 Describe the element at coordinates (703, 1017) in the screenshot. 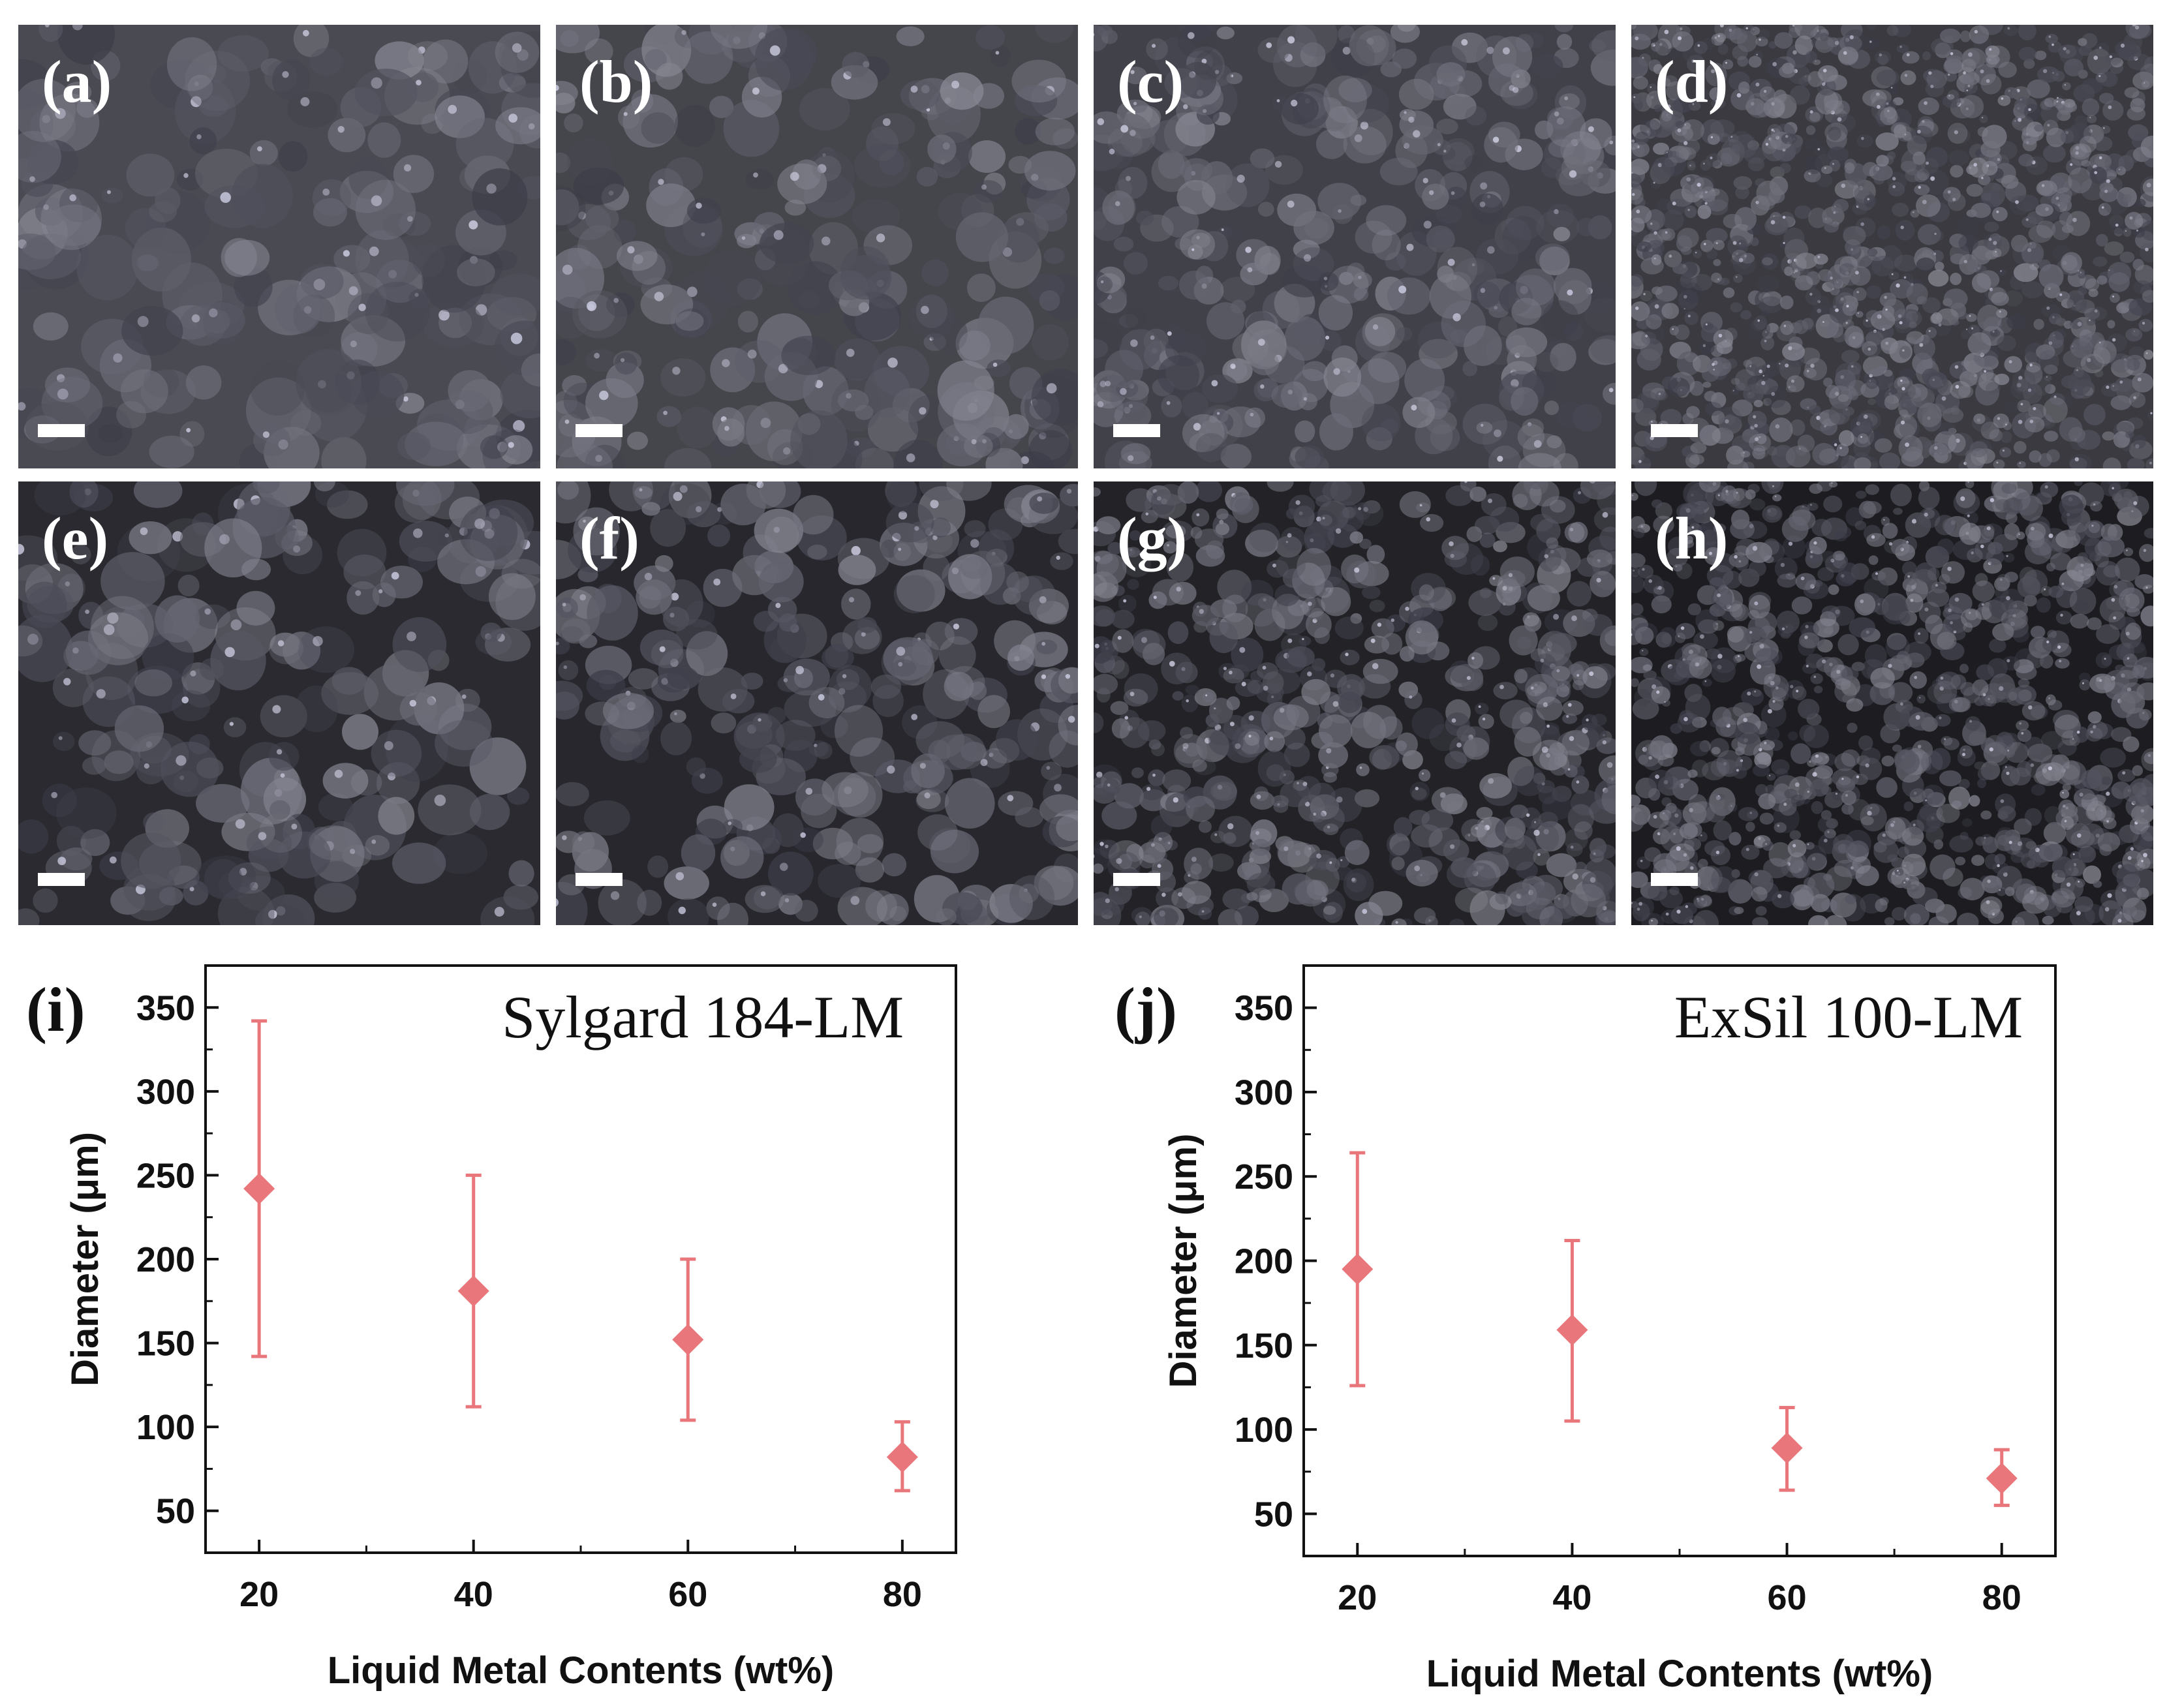

I see `chart-title: Sylgard 184-LM` at that location.